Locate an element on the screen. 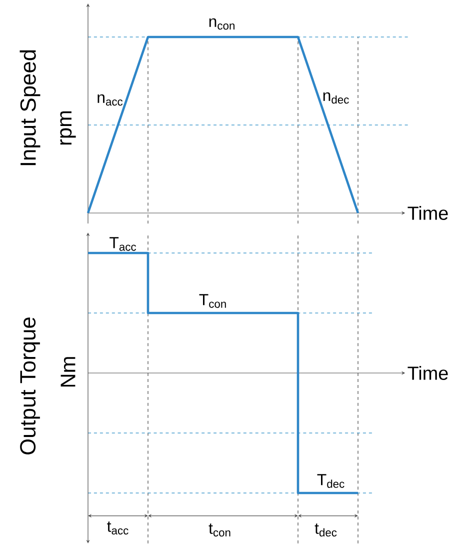 The height and width of the screenshot is (544, 474). text: n$_{con}$ is located at coordinates (221, 24).